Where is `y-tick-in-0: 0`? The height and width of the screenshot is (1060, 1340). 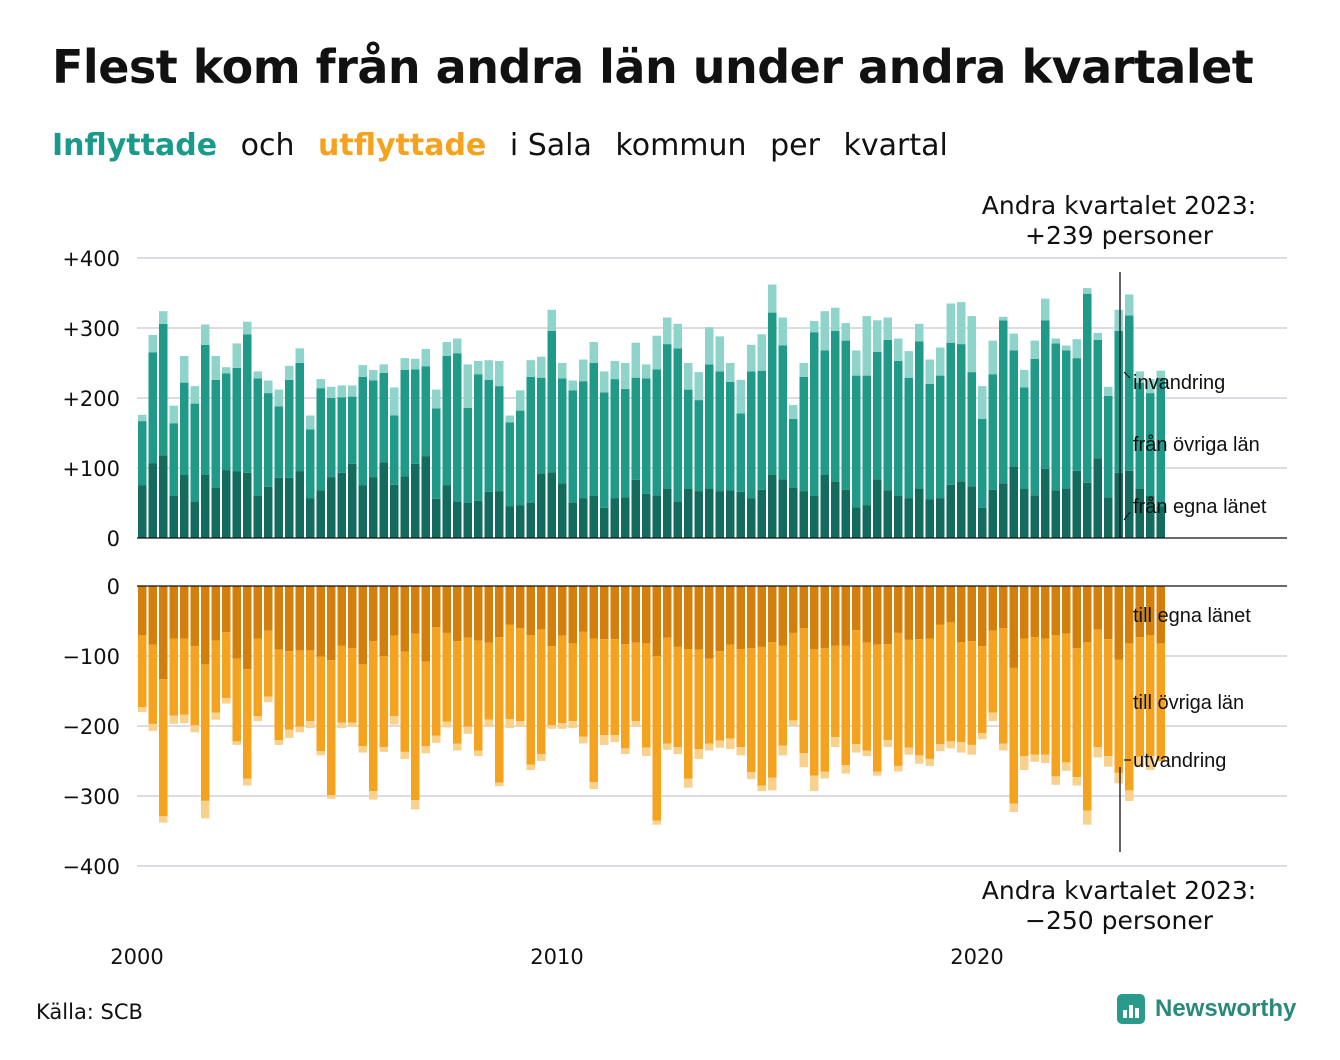 y-tick-in-0: 0 is located at coordinates (113, 539).